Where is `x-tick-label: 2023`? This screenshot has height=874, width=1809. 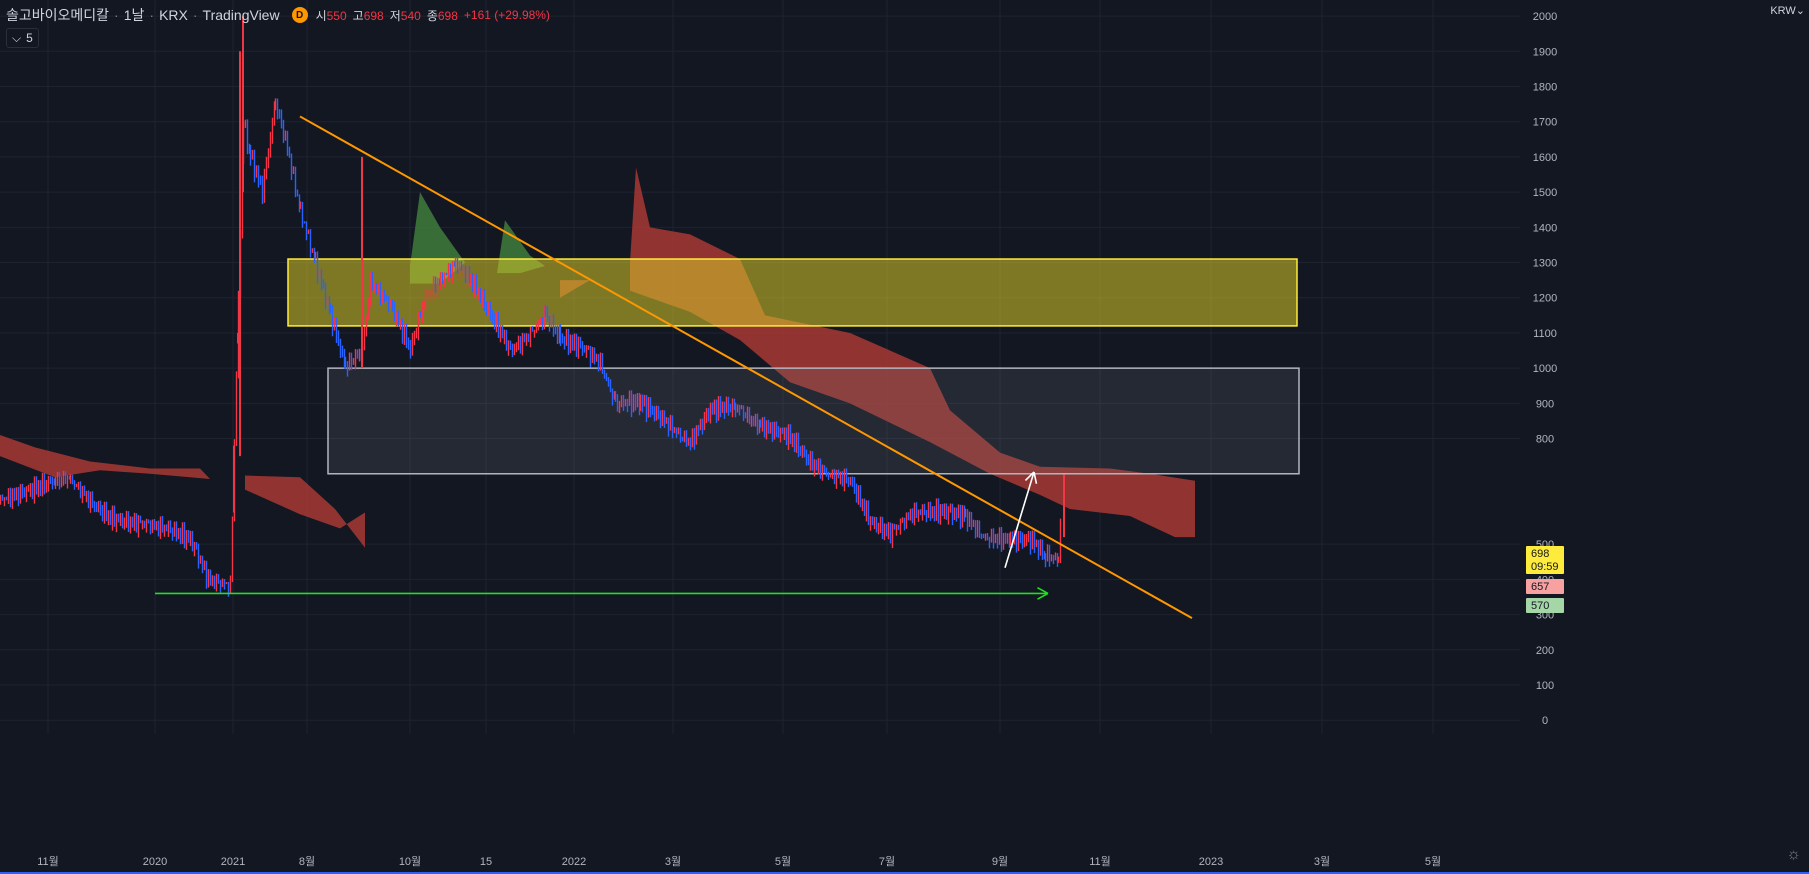 x-tick-label: 2023 is located at coordinates (1211, 862).